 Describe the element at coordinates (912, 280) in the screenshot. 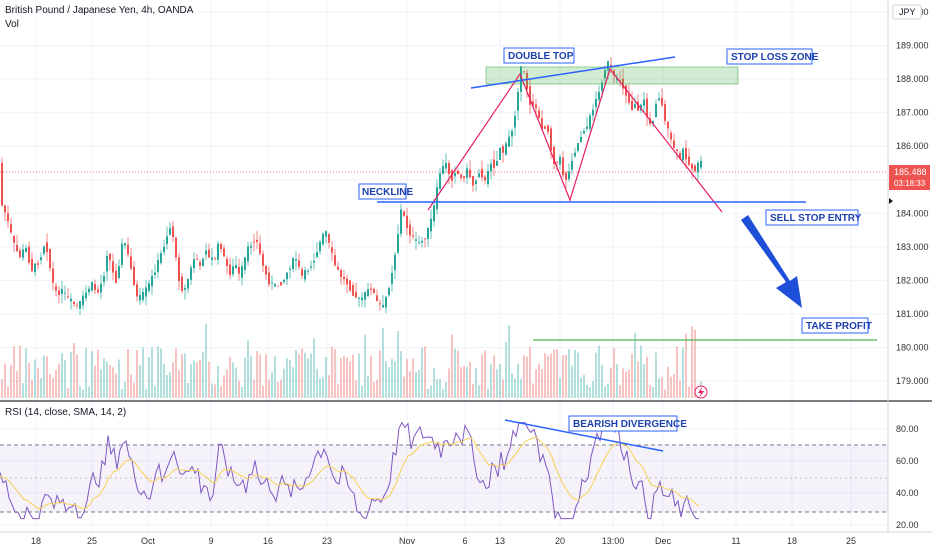

I see `price-tick-label: 182.000` at that location.